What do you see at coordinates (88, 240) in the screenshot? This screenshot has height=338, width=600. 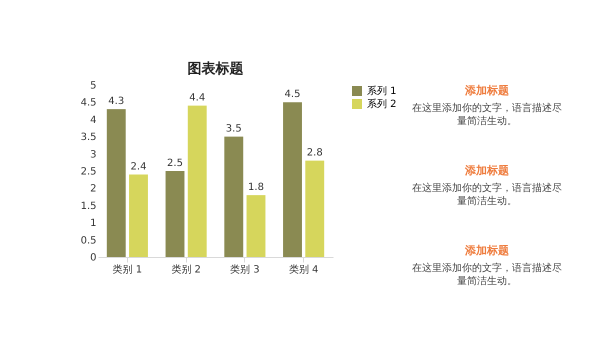 I see `y-tick-label: 0.5` at bounding box center [88, 240].